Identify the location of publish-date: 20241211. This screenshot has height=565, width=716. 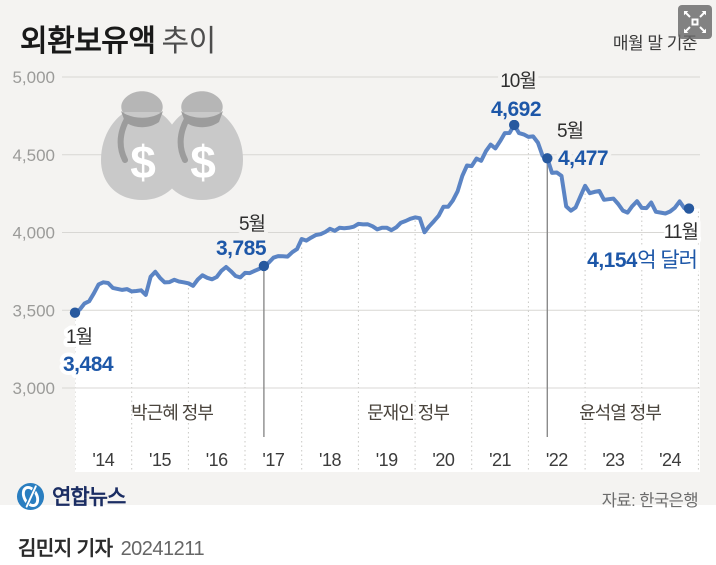
(162, 549).